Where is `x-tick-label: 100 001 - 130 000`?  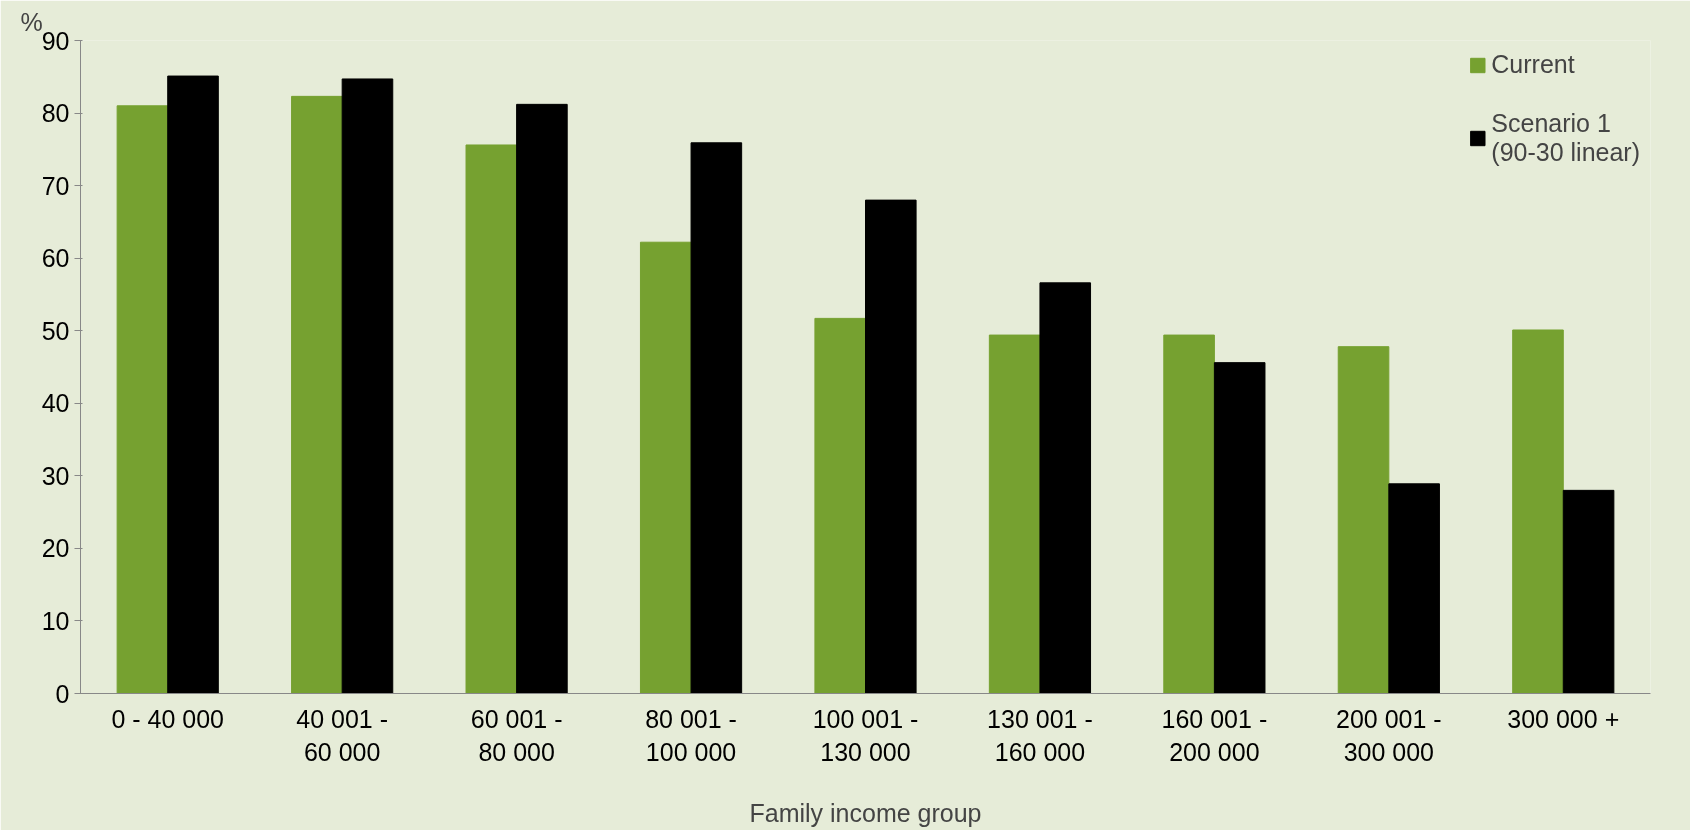
x-tick-label: 100 001 - 130 000 is located at coordinates (865, 735).